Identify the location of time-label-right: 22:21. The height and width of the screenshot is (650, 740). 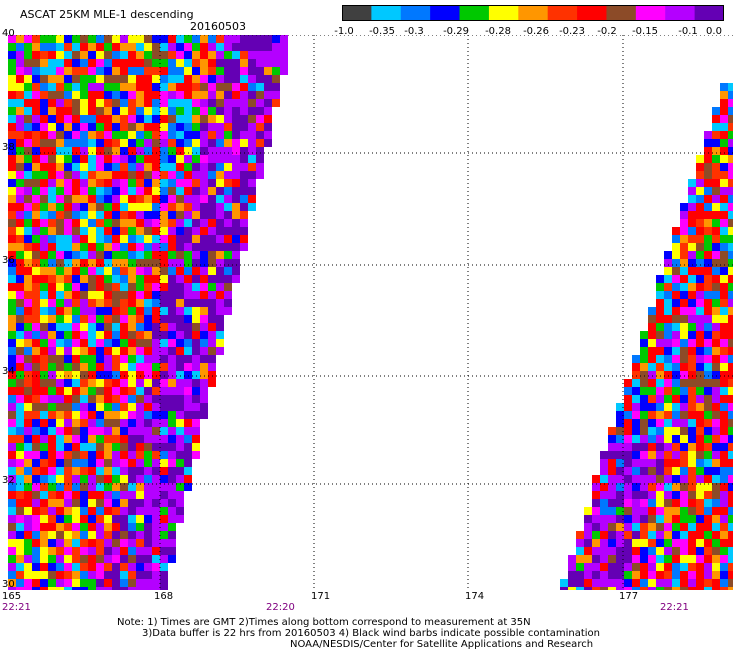
(674, 607).